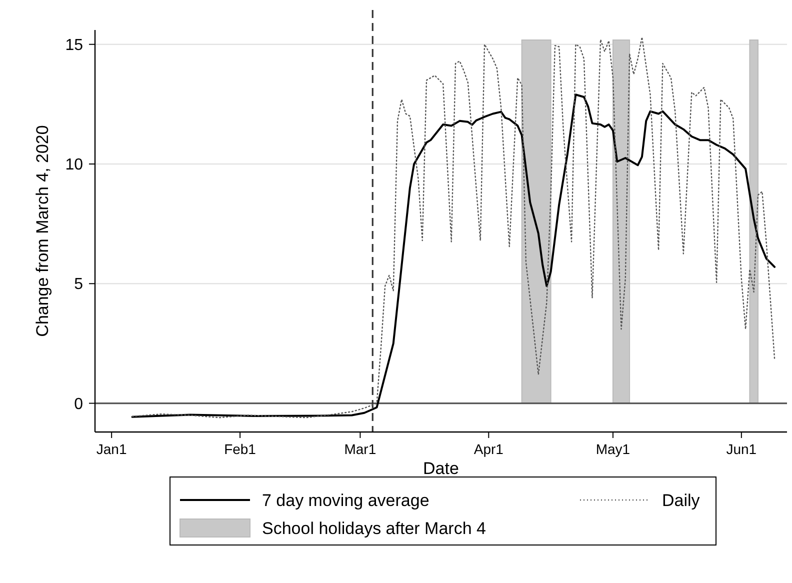 The image size is (792, 583). Describe the element at coordinates (42, 231) in the screenshot. I see `y-axis-title: Change from March 4, 2020` at that location.